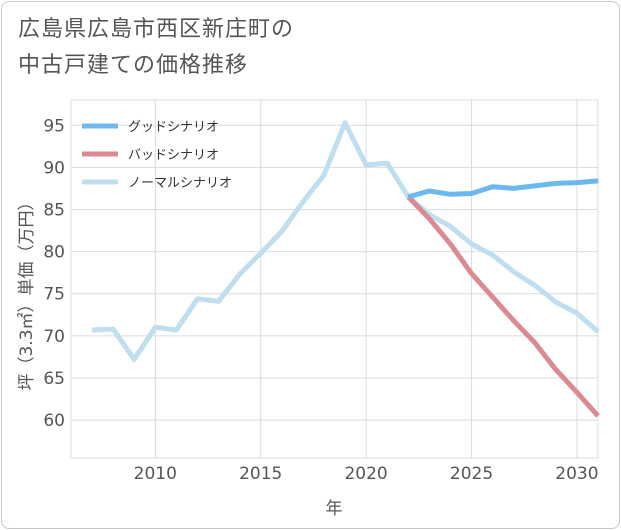  I want to click on x-axis-title: 年, so click(334, 509).